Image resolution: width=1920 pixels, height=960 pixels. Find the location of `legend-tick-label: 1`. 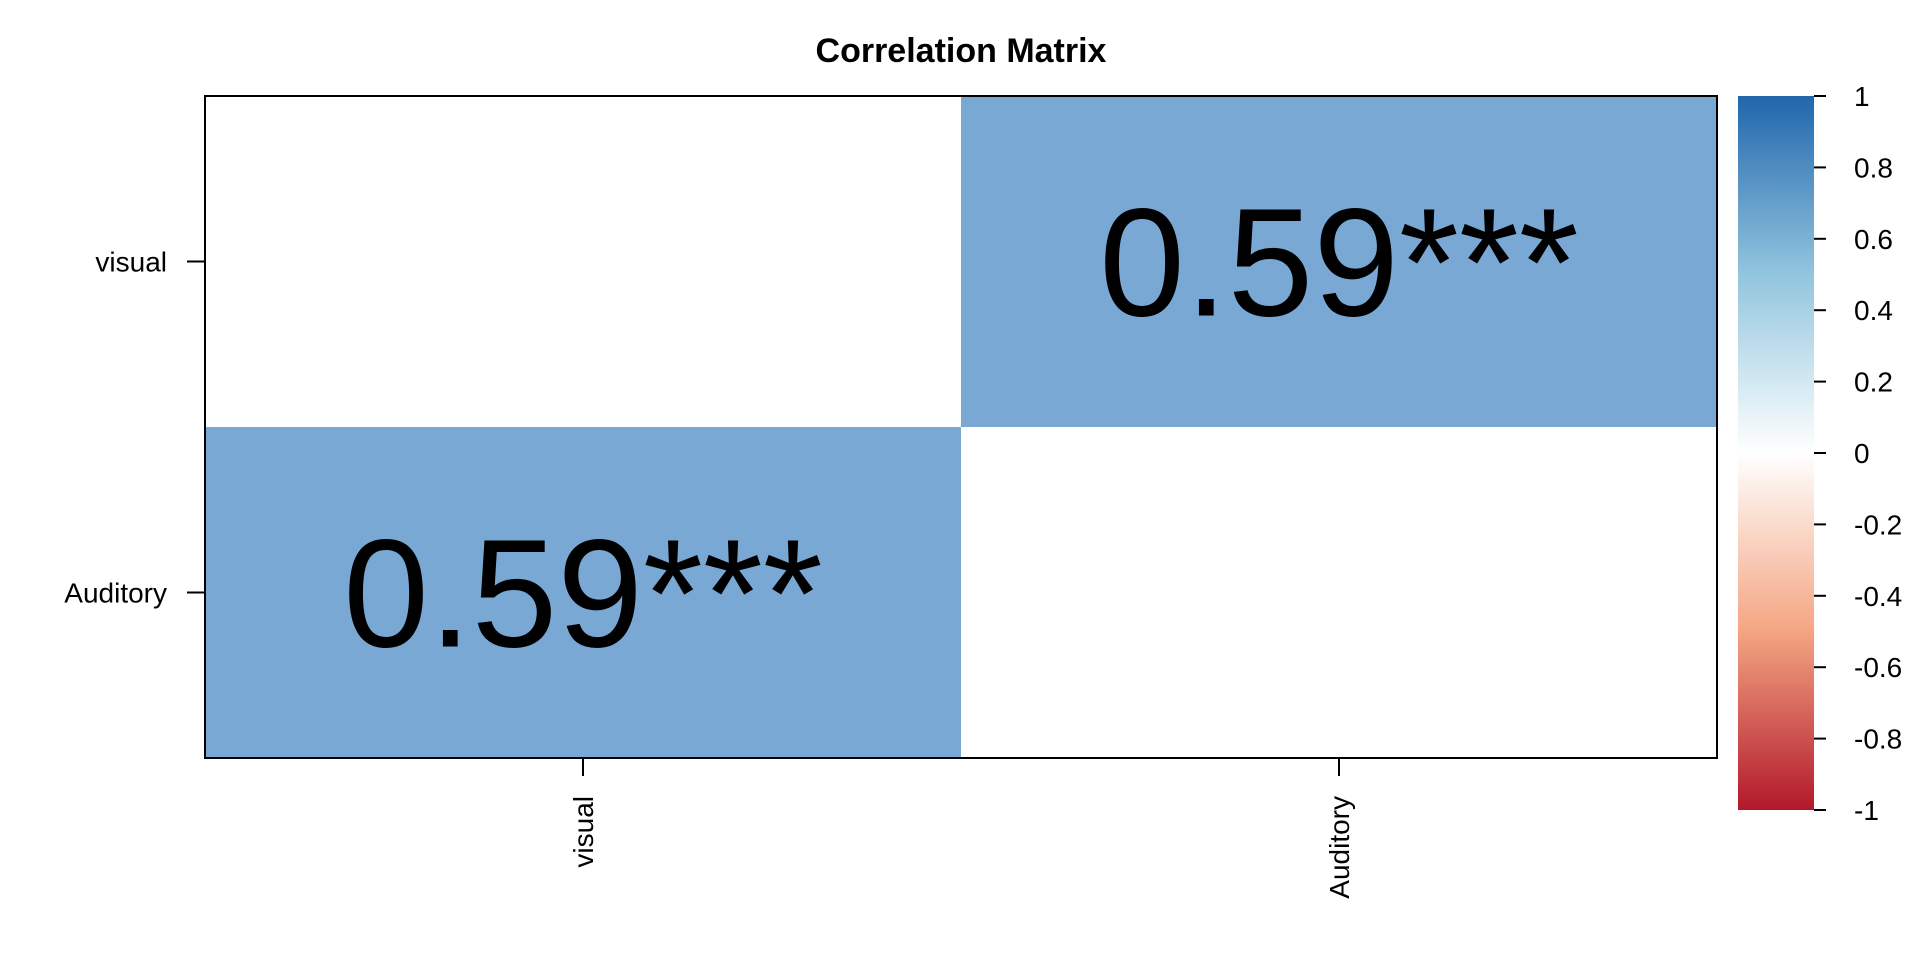

legend-tick-label: 1 is located at coordinates (1862, 96).